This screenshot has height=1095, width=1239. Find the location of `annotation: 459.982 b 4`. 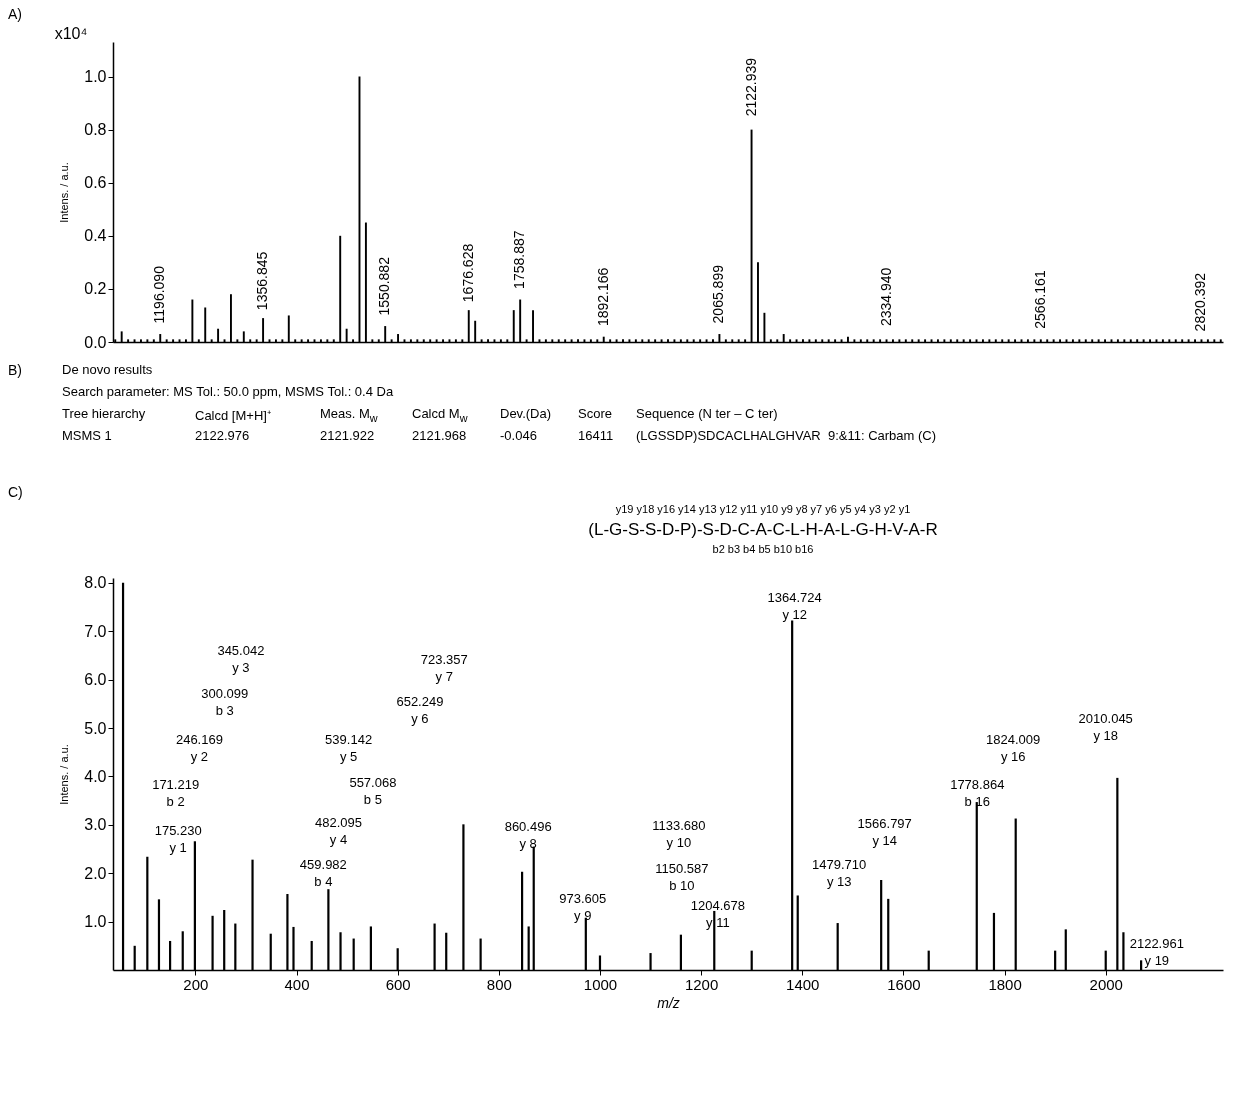

annotation: 459.982 b 4 is located at coordinates (323, 872).